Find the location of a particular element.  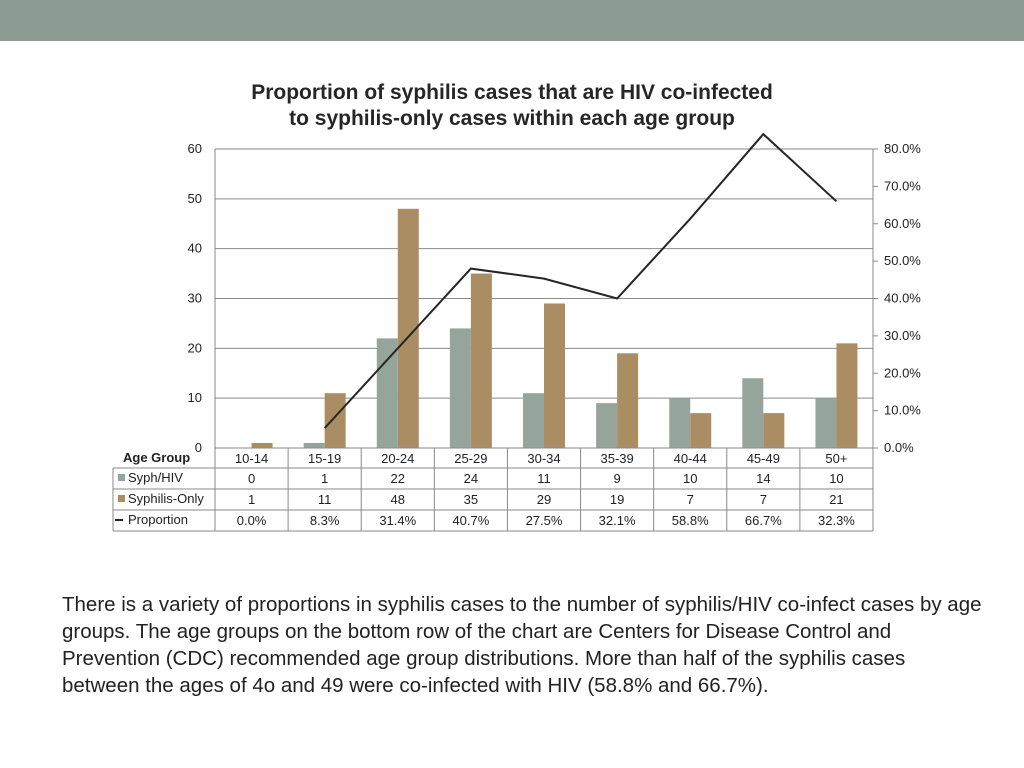

row-label-proportion: Proportion is located at coordinates (158, 519).